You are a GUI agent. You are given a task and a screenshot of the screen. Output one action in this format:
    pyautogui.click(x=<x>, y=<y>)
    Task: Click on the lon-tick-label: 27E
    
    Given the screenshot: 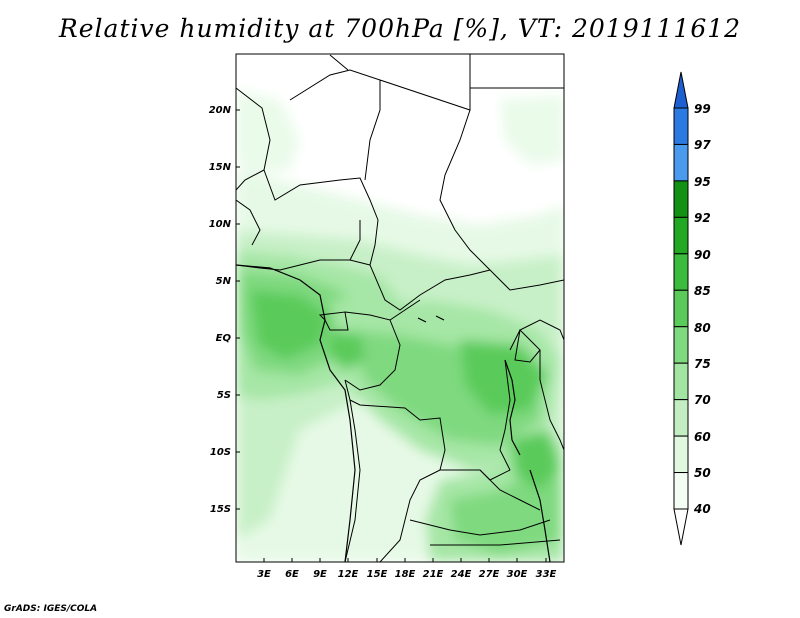 What is the action you would take?
    pyautogui.click(x=489, y=574)
    